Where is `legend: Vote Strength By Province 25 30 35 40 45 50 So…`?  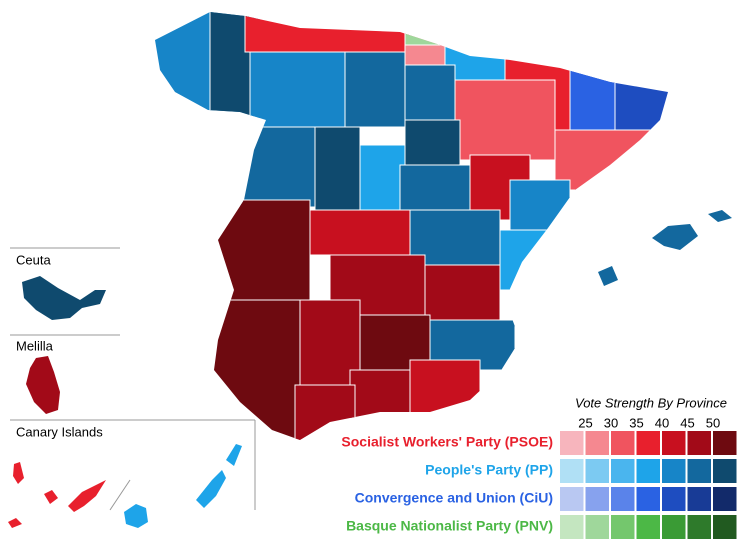
legend: Vote Strength By Province 25 30 35 40 45 50 So… is located at coordinates (539, 467).